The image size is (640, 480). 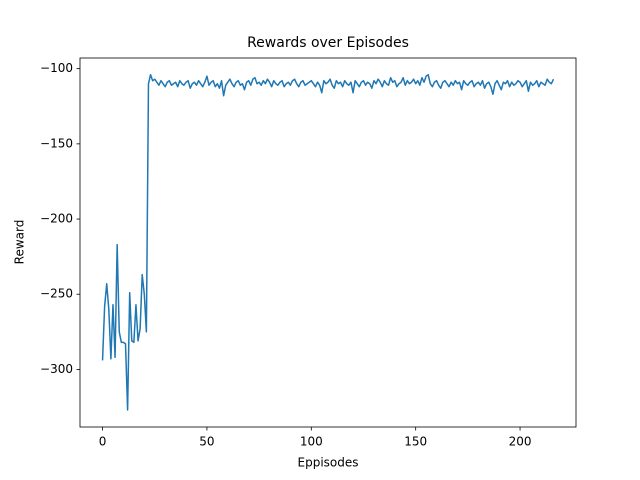 I want to click on x-tick-label: 150, so click(x=415, y=442).